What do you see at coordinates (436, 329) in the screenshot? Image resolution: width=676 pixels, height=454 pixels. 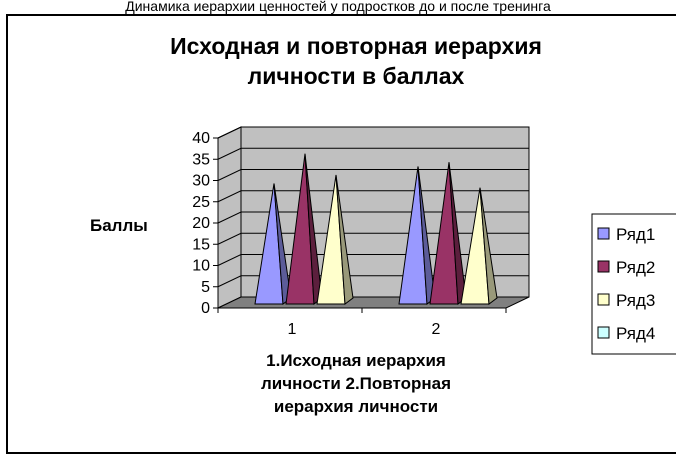 I see `chart-x-tick-label: 2` at bounding box center [436, 329].